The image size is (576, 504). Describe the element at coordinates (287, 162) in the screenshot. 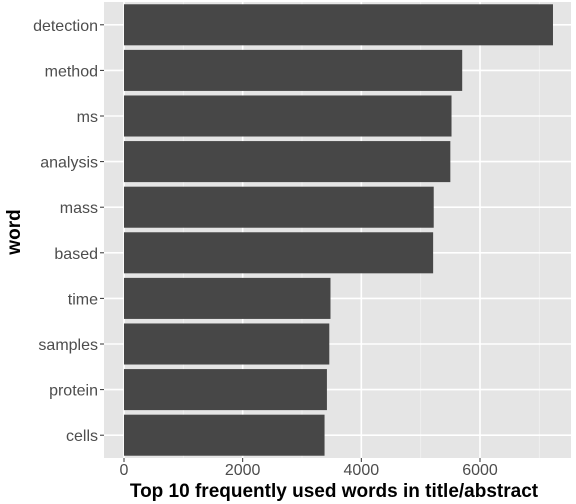

I see `bar-analysis` at that location.